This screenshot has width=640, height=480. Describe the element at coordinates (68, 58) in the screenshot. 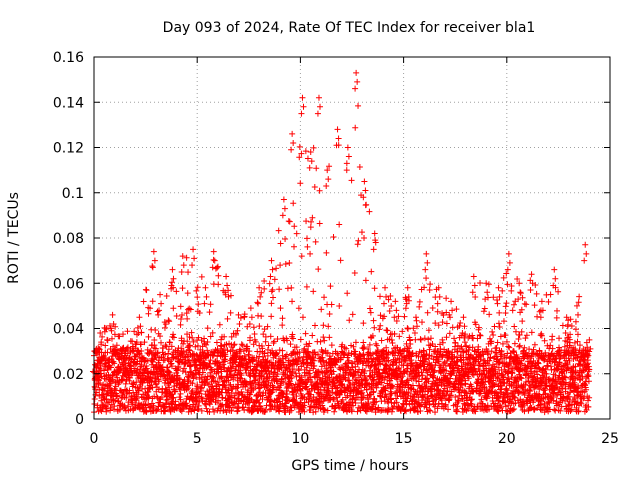

I see `y-tick-label: 0.16` at that location.